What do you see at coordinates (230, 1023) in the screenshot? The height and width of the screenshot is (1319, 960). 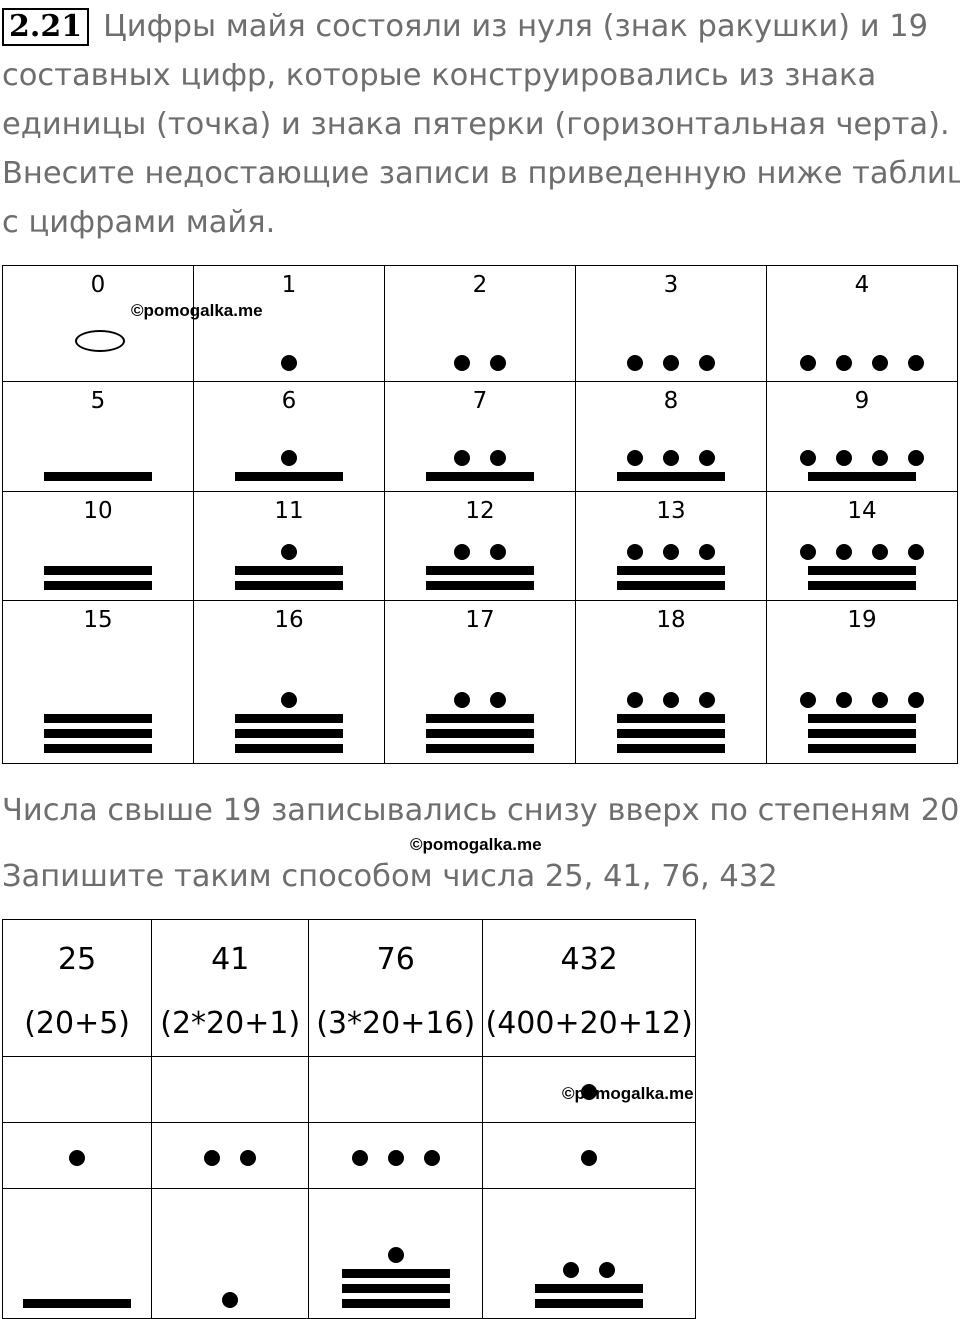 I see `expansion-label: (2*20+1)` at bounding box center [230, 1023].